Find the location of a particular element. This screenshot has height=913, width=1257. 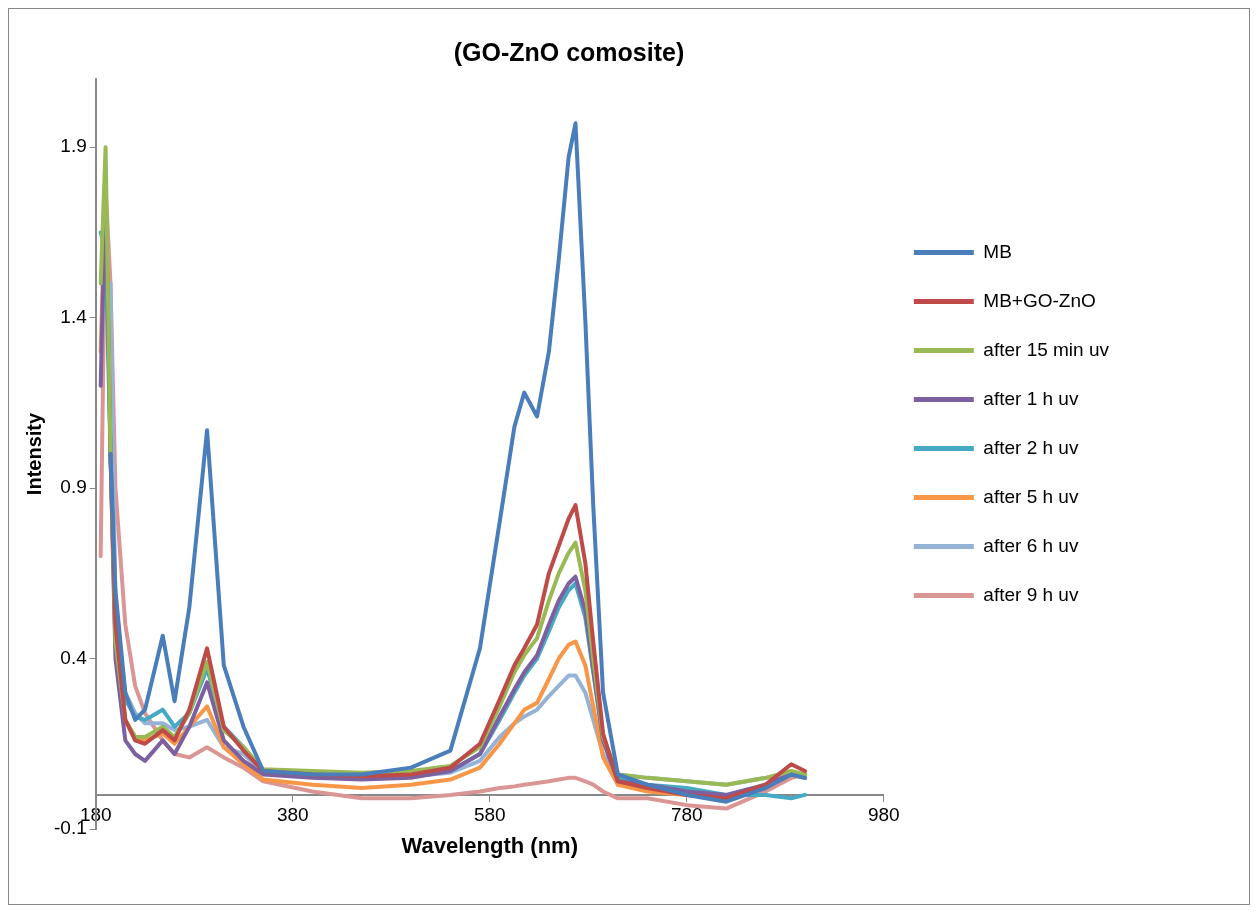

x-axis-title: Wavelength (nm) is located at coordinates (489, 845).